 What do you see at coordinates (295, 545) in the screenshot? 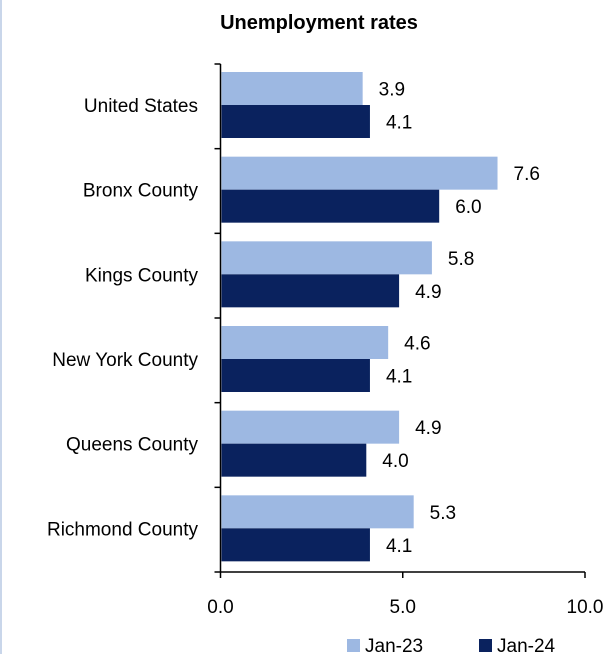
I see `bar-jan-24-richmond-county` at bounding box center [295, 545].